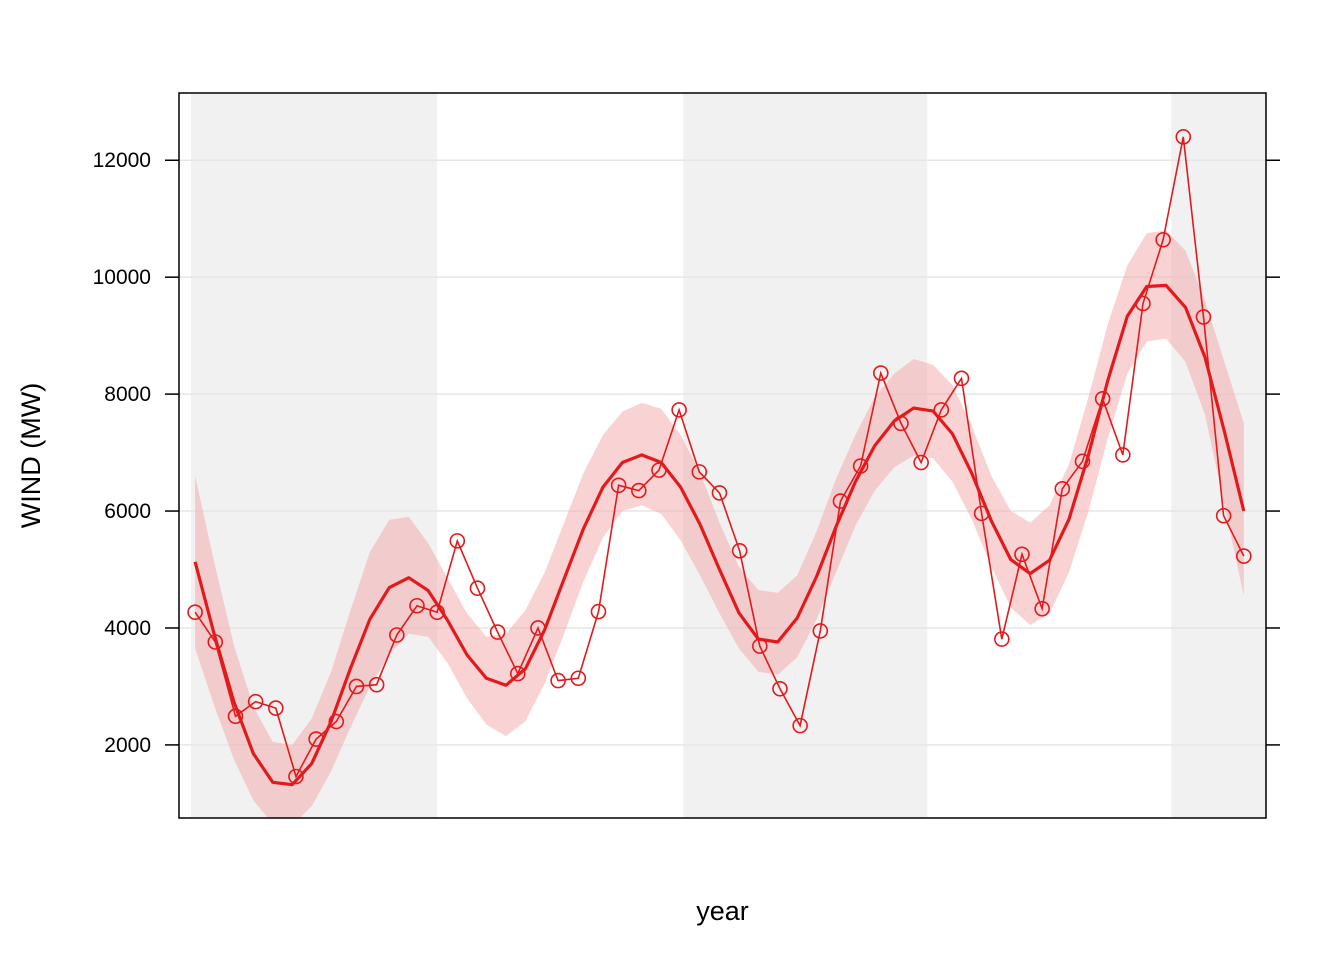 This screenshot has width=1344, height=965. What do you see at coordinates (122, 160) in the screenshot?
I see `y-tick-label: 12000` at bounding box center [122, 160].